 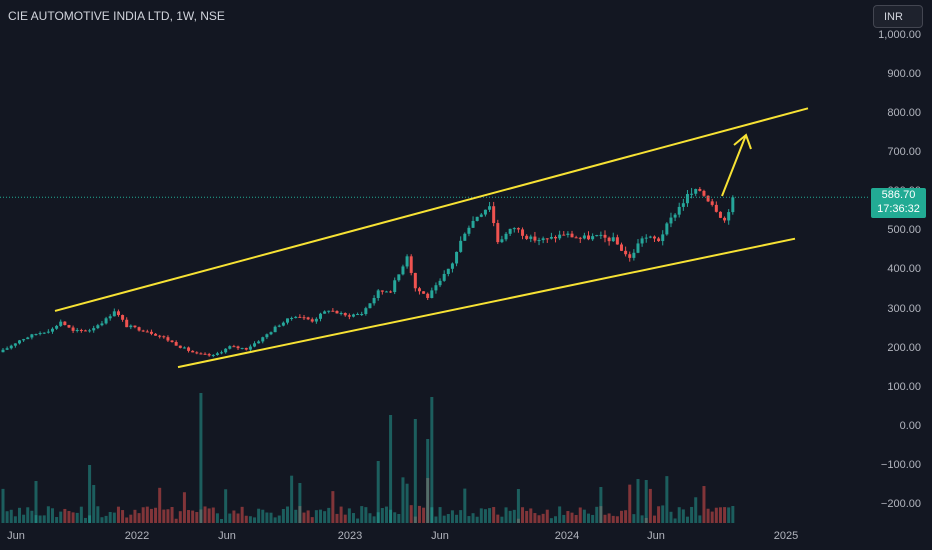 I want to click on time-axis-tick: Jun, so click(x=656, y=536).